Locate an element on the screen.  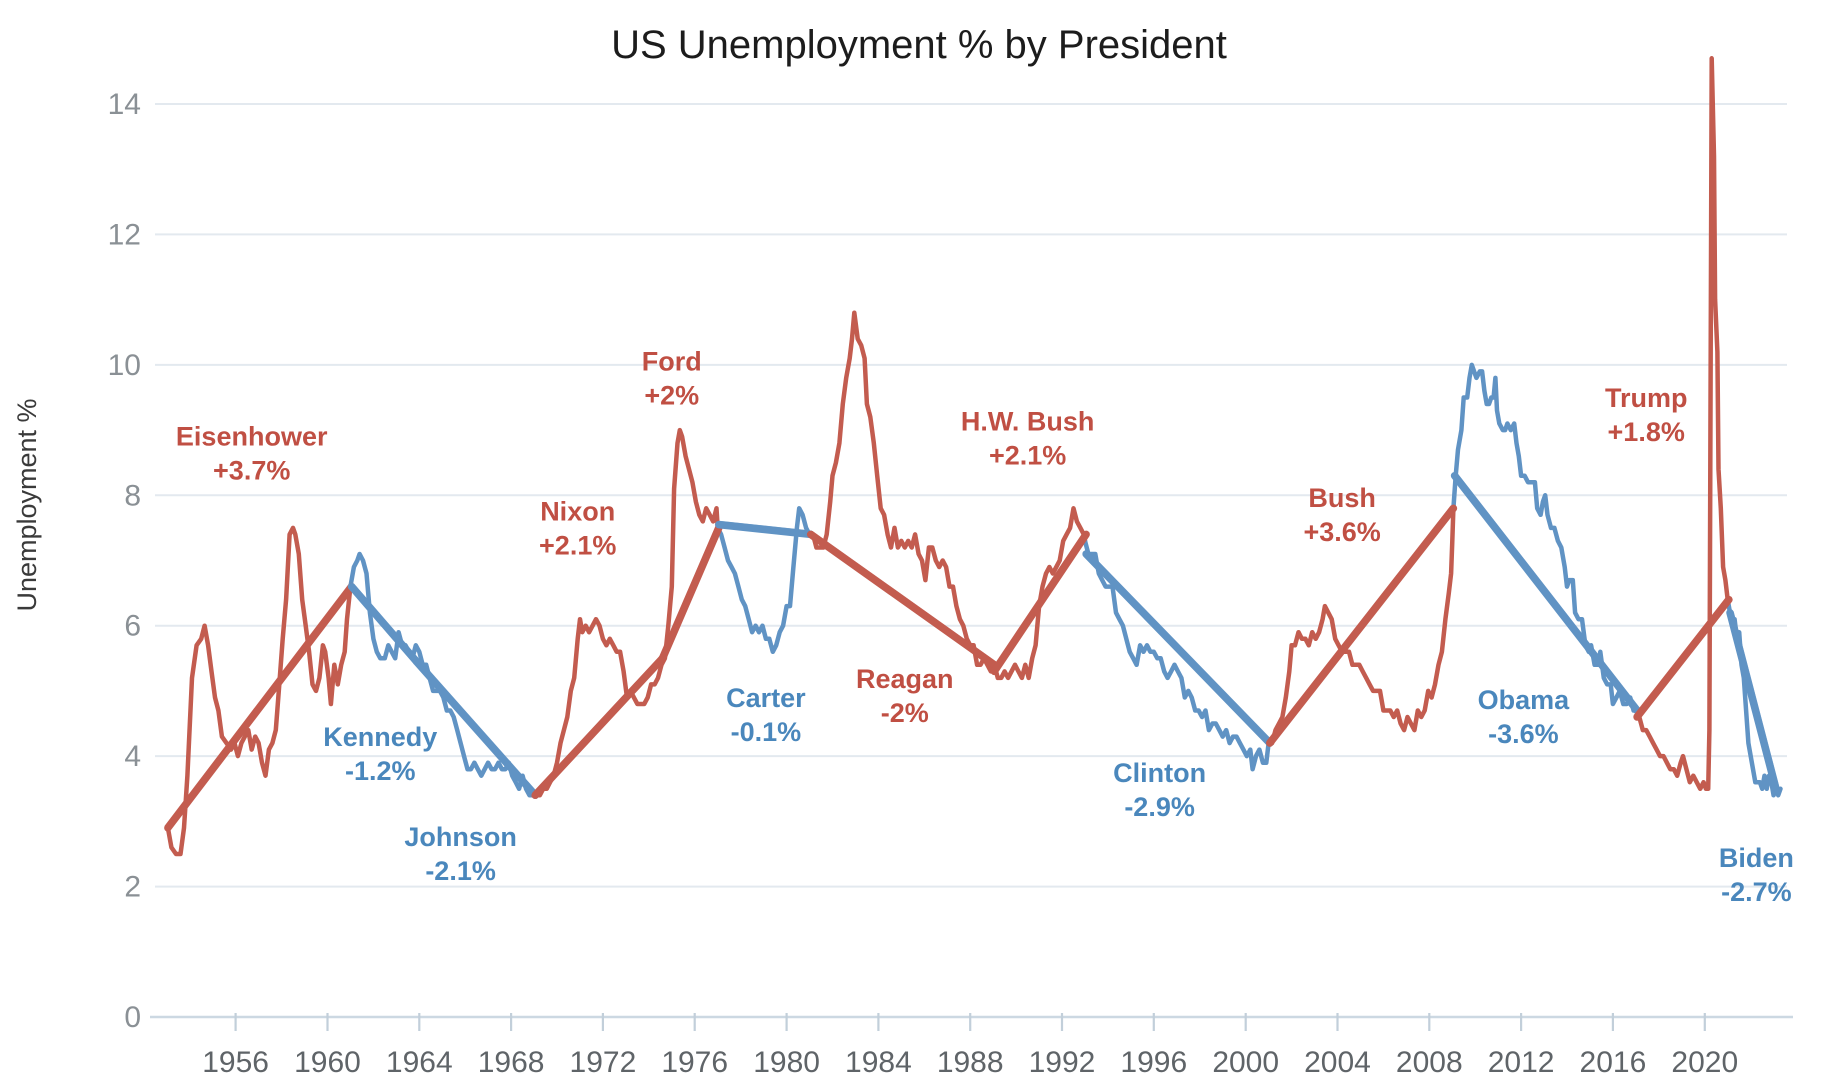
trend-line-Johnson is located at coordinates (475, 728).